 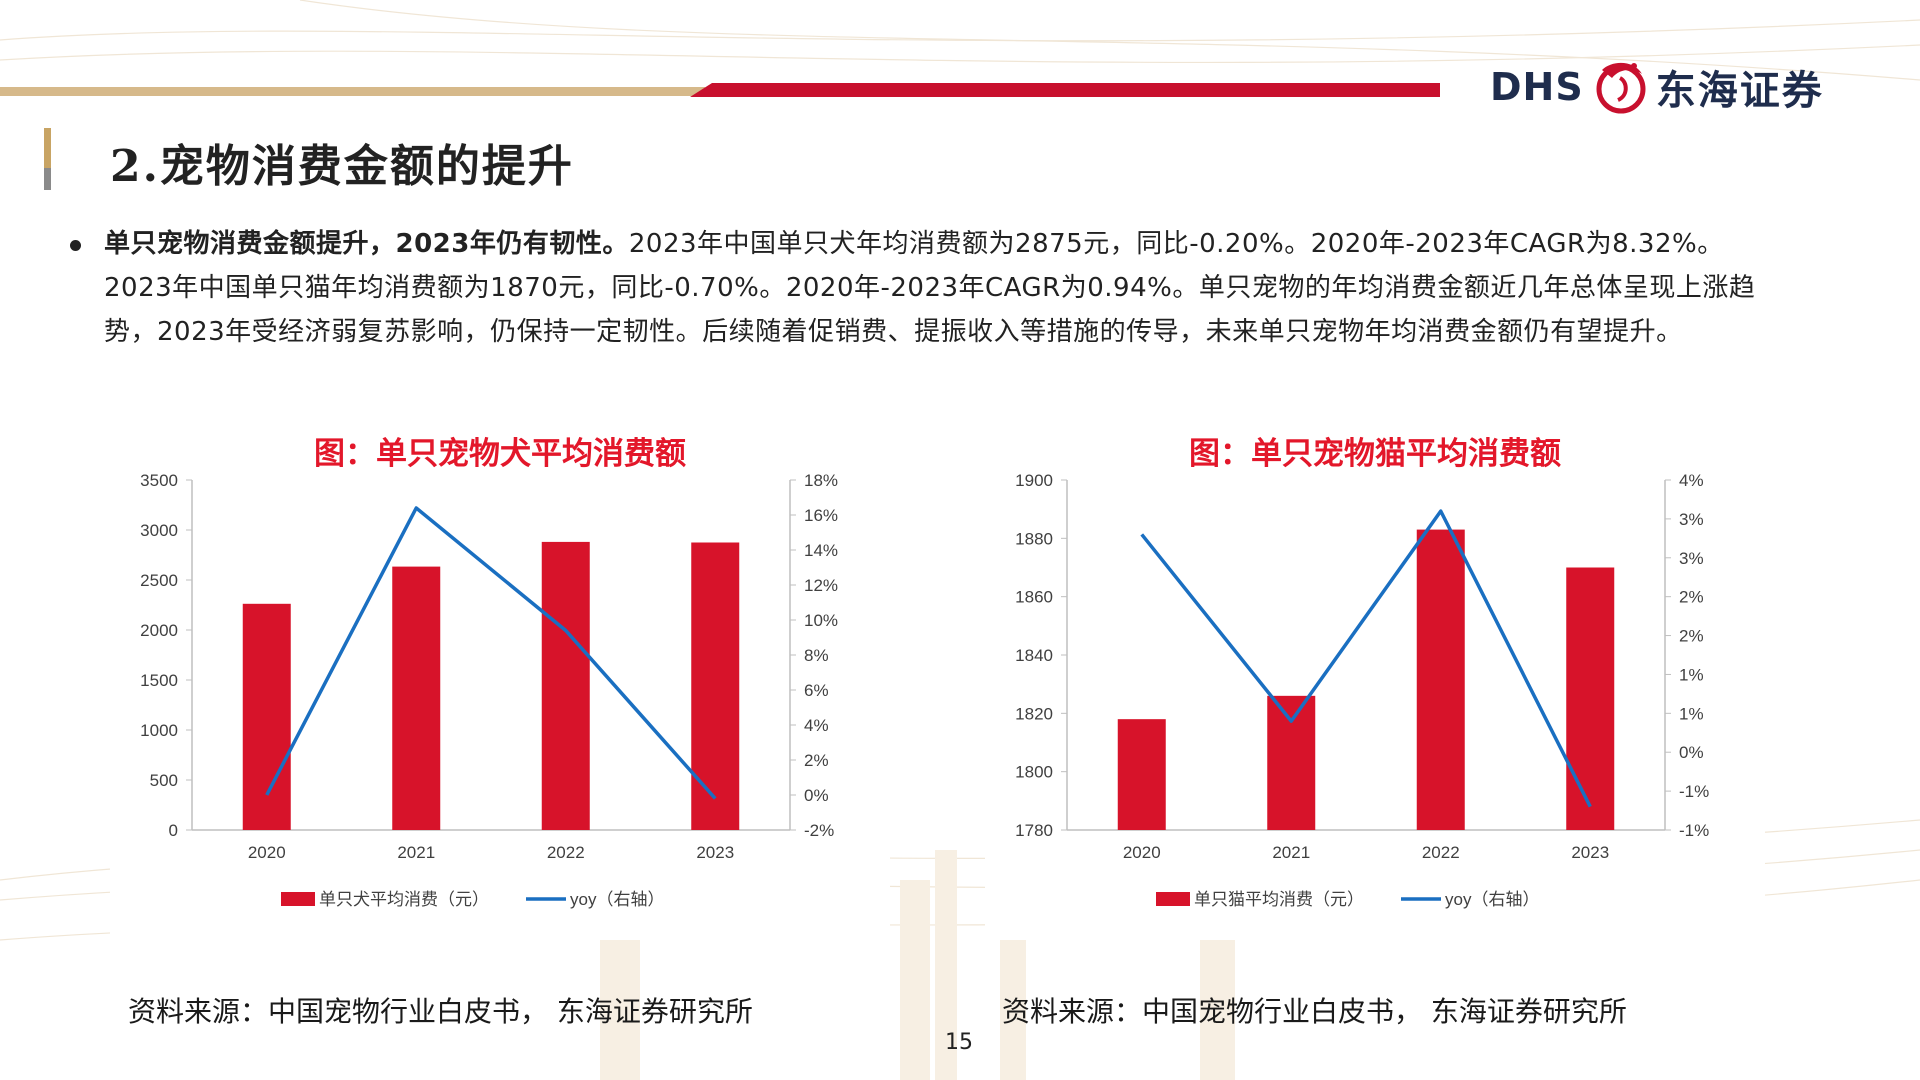 What do you see at coordinates (1314, 1011) in the screenshot?
I see `source-note-right: 资料来源：中国宠物行业白皮书， 东海证券研究所` at bounding box center [1314, 1011].